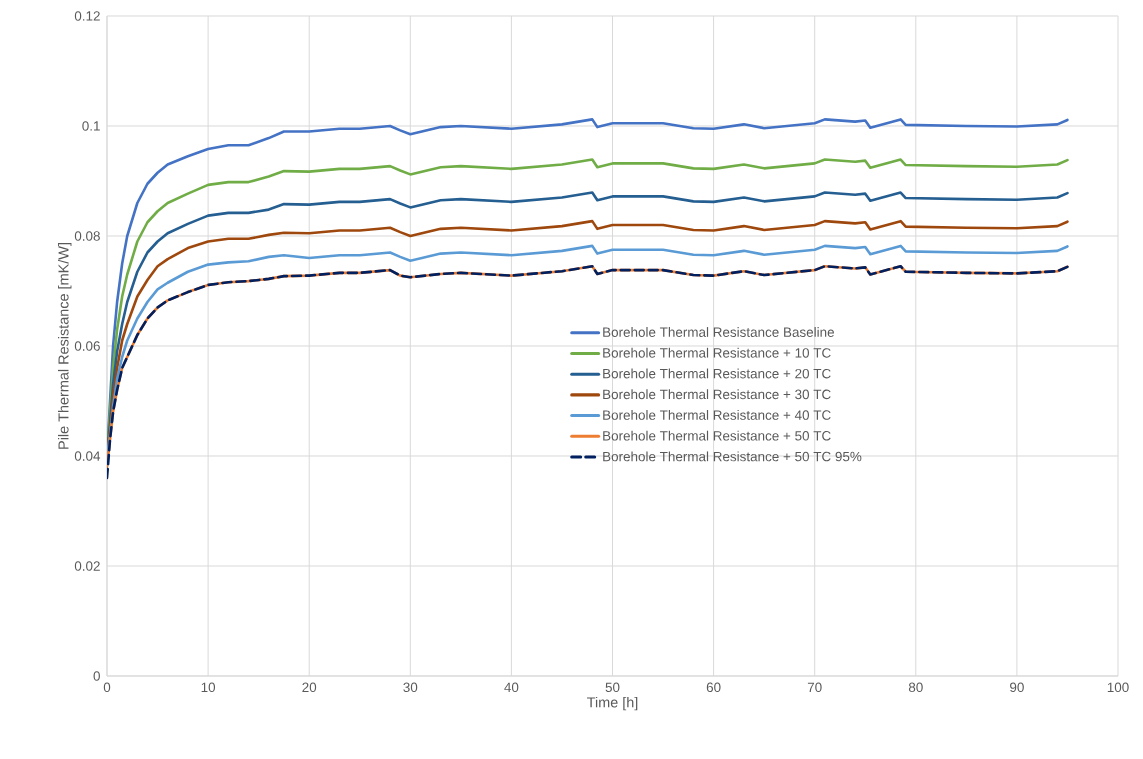  I want to click on y-tick-label: 0.02, so click(87, 566).